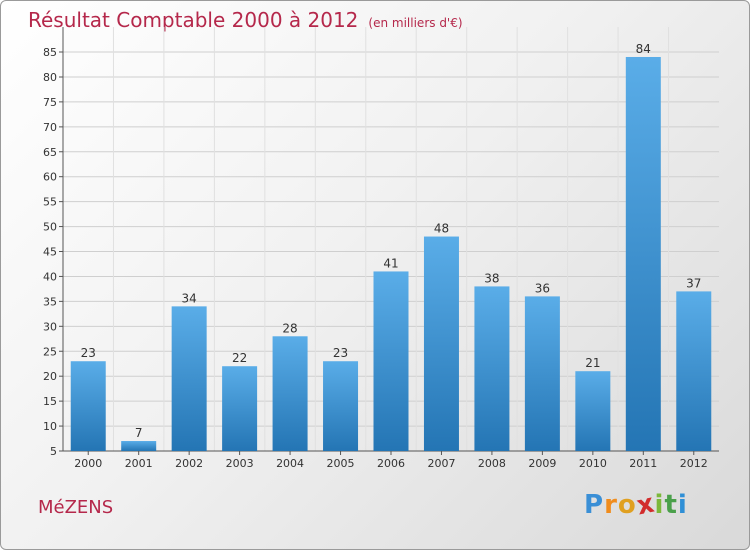  I want to click on bar-2009, so click(542, 373).